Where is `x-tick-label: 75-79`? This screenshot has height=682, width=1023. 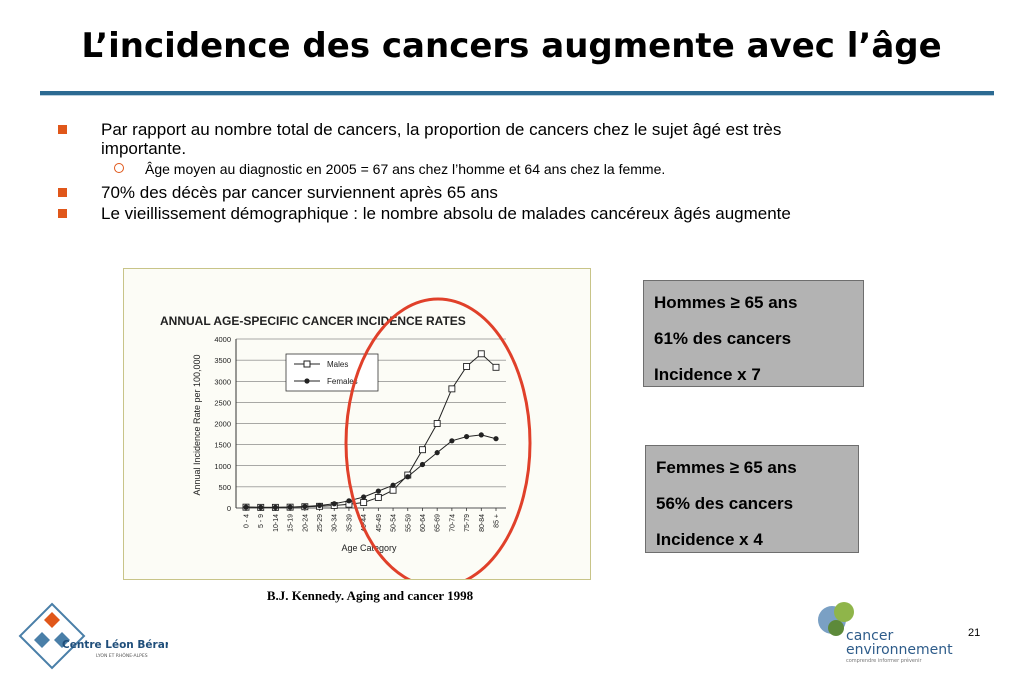
x-tick-label: 75-79 is located at coordinates (467, 523).